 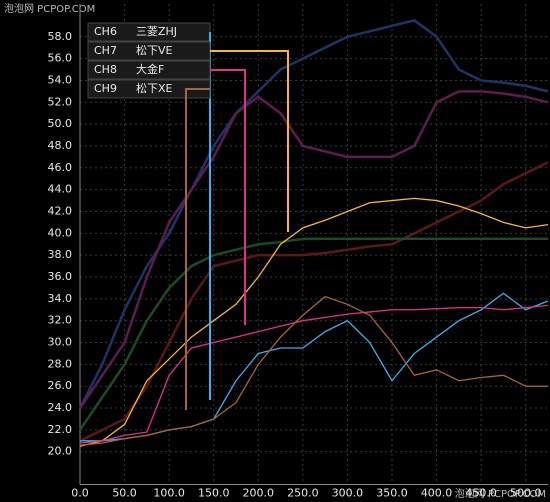 What do you see at coordinates (481, 493) in the screenshot?
I see `x-tick-label: 450.0` at bounding box center [481, 493].